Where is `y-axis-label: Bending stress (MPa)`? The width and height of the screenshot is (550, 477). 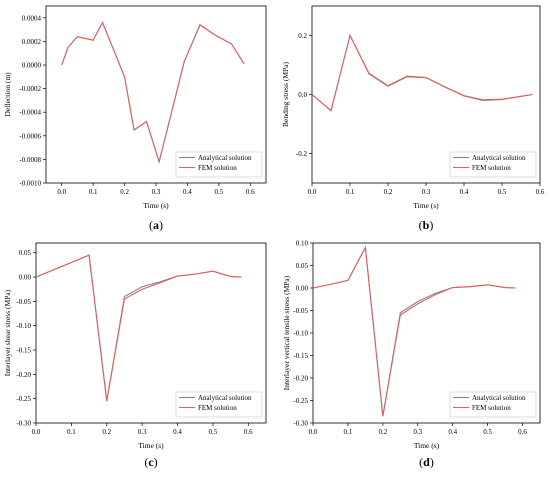 y-axis-label: Bending stress (MPa) is located at coordinates (285, 94).